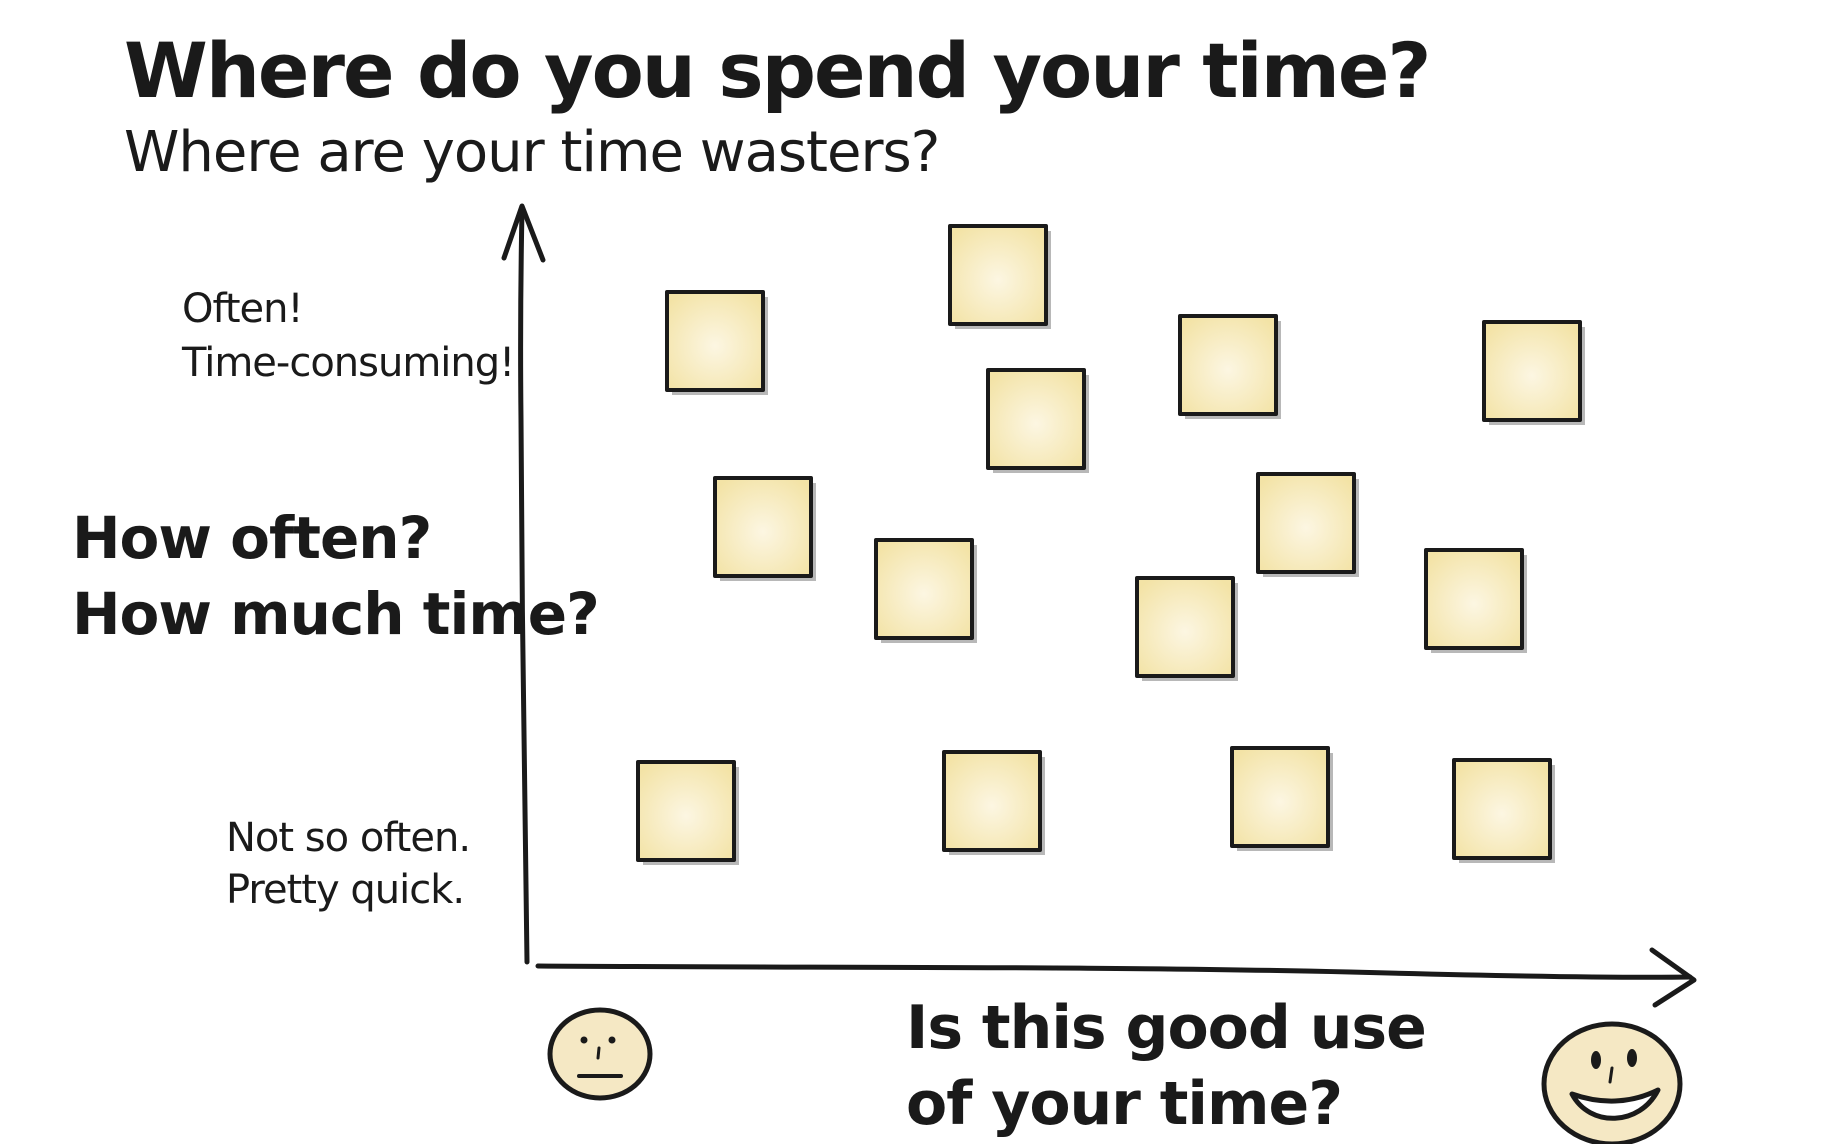  Describe the element at coordinates (348, 838) in the screenshot. I see `y-axis-low-line1: Not so often.` at that location.